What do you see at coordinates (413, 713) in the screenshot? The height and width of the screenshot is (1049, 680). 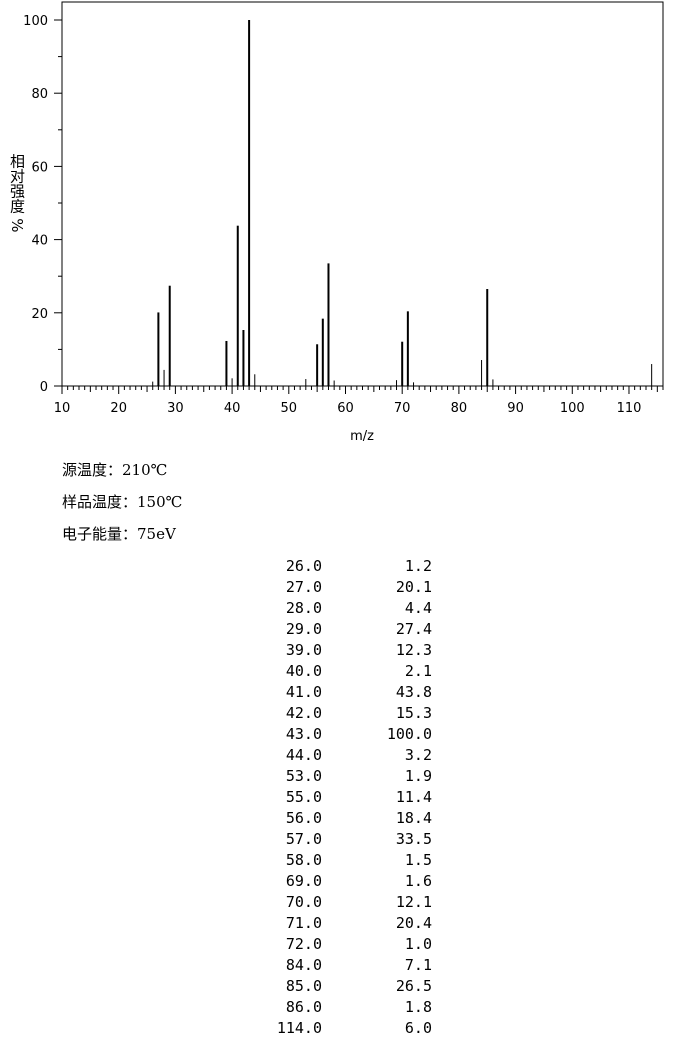 I see `abundance-cell: 15.3` at bounding box center [413, 713].